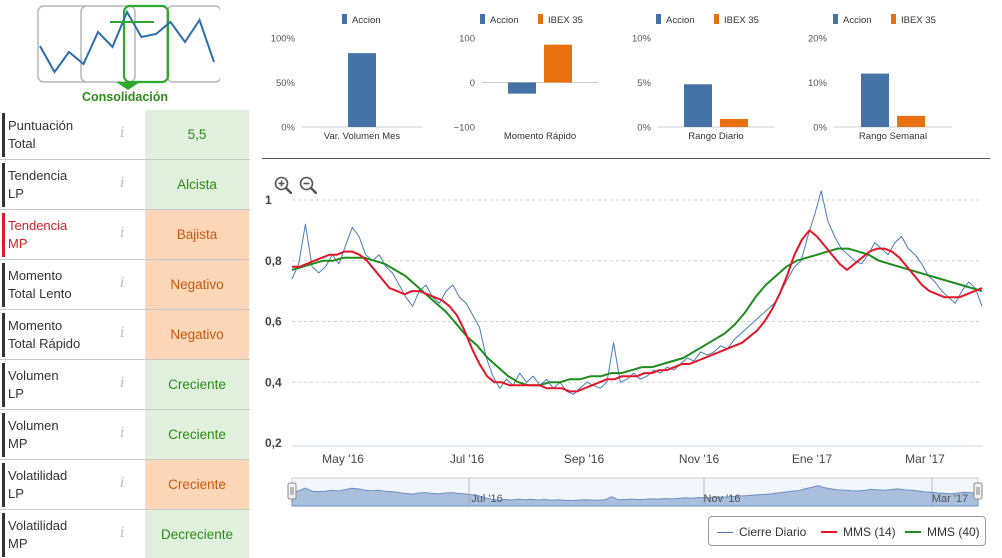 The image size is (1002, 558). Describe the element at coordinates (761, 532) in the screenshot. I see `legend-item-cierre: Cierre Diario` at that location.